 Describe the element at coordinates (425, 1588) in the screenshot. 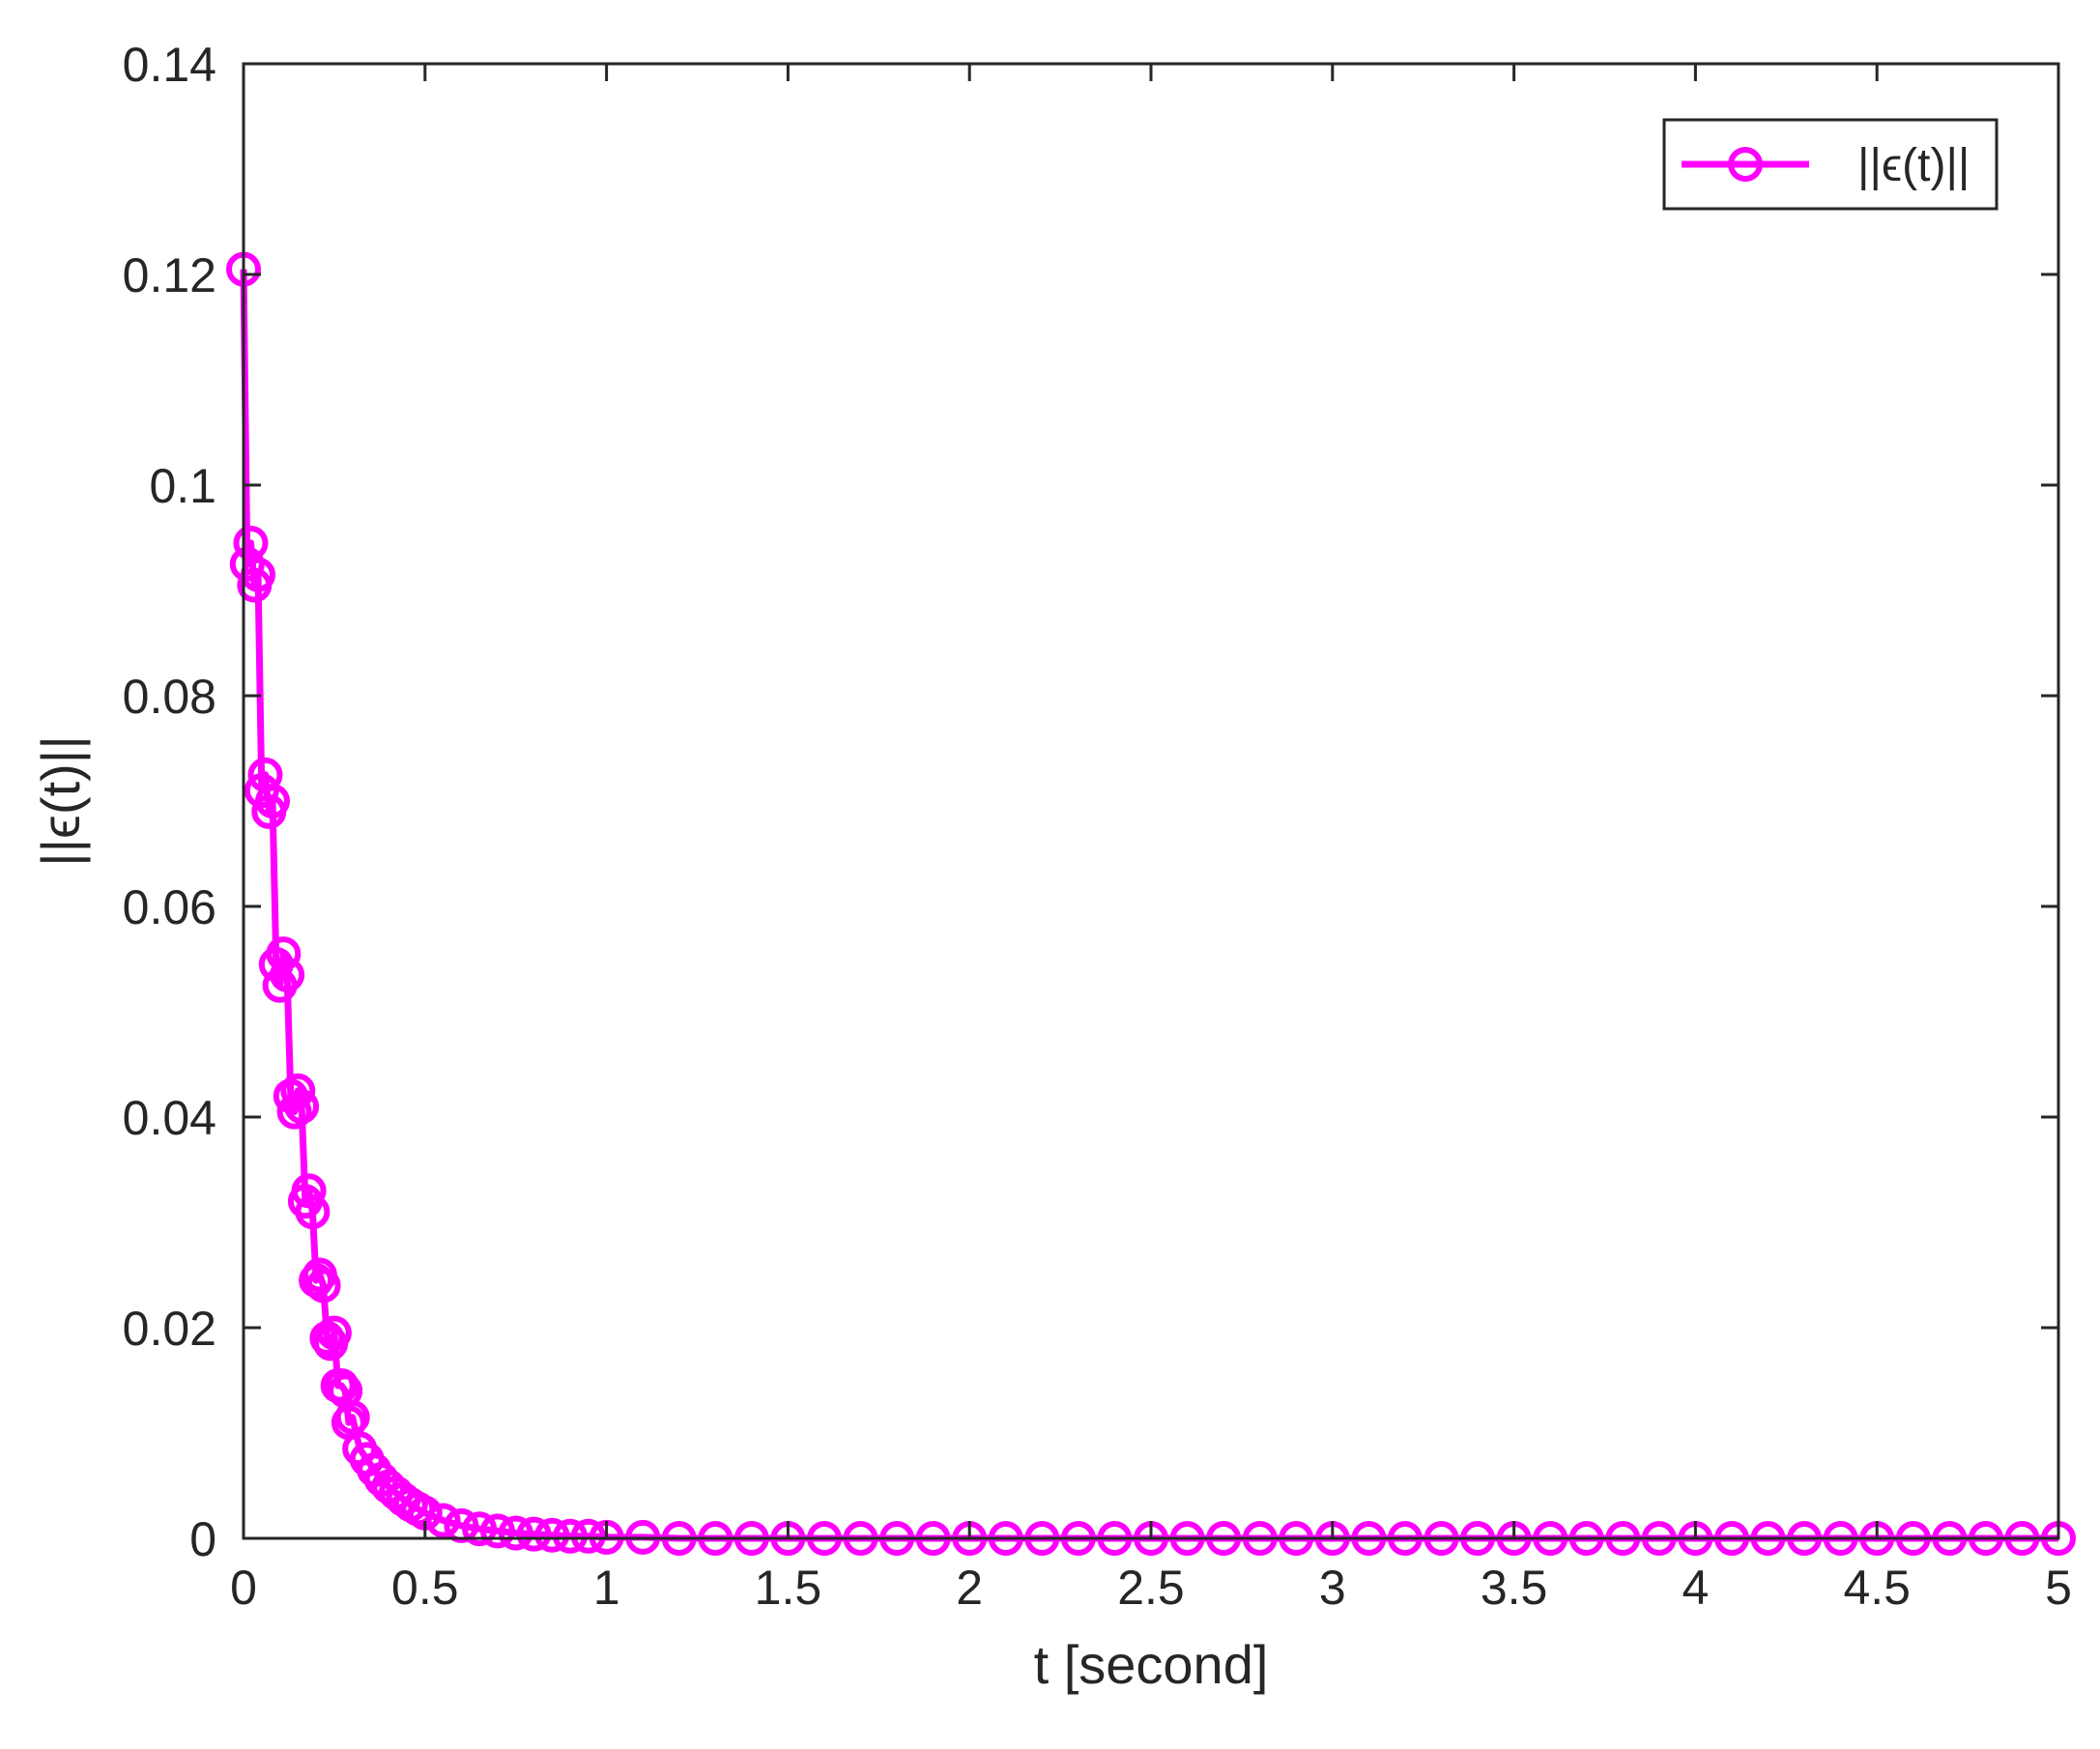

I see `x-tick-label: 0.5` at that location.